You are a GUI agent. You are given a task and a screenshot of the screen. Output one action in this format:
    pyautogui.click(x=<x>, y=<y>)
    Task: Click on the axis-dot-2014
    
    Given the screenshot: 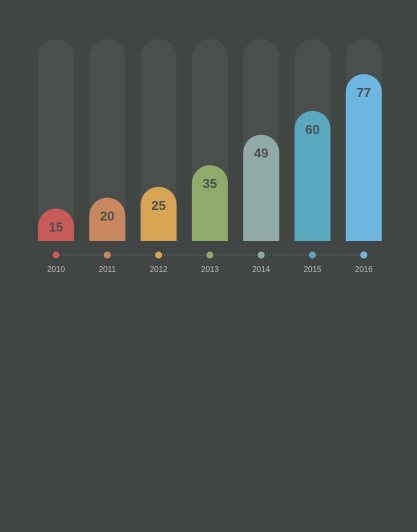 What is the action you would take?
    pyautogui.click(x=261, y=255)
    